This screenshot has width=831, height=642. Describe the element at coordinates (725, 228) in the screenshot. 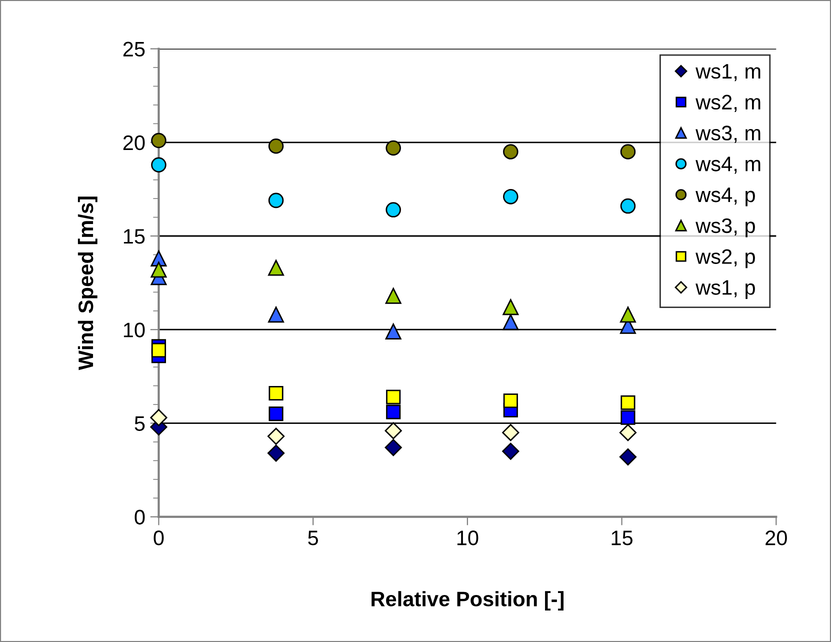

I see `legend-label: ws3, p` at that location.